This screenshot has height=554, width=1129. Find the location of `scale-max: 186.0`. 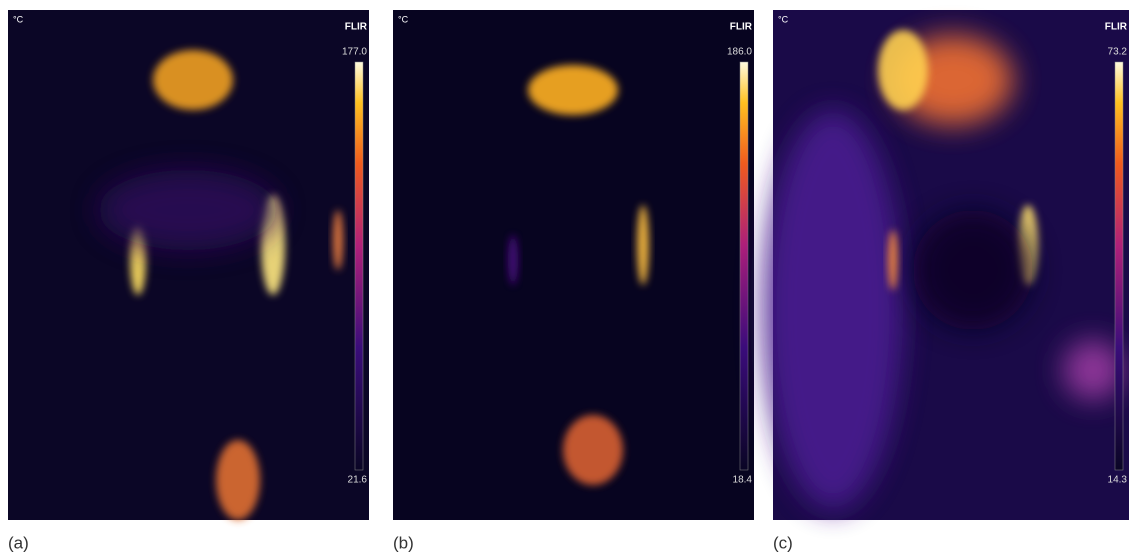

scale-max: 186.0 is located at coordinates (739, 52).